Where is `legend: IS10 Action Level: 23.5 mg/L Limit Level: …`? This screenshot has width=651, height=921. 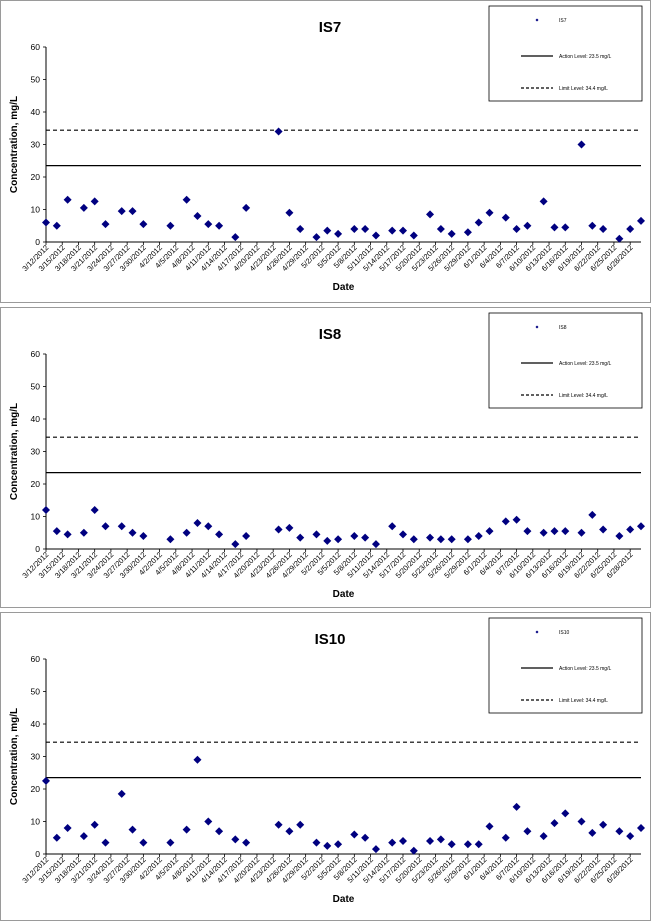
legend: IS10 Action Level: 23.5 mg/L Limit Level: … is located at coordinates (565, 665).